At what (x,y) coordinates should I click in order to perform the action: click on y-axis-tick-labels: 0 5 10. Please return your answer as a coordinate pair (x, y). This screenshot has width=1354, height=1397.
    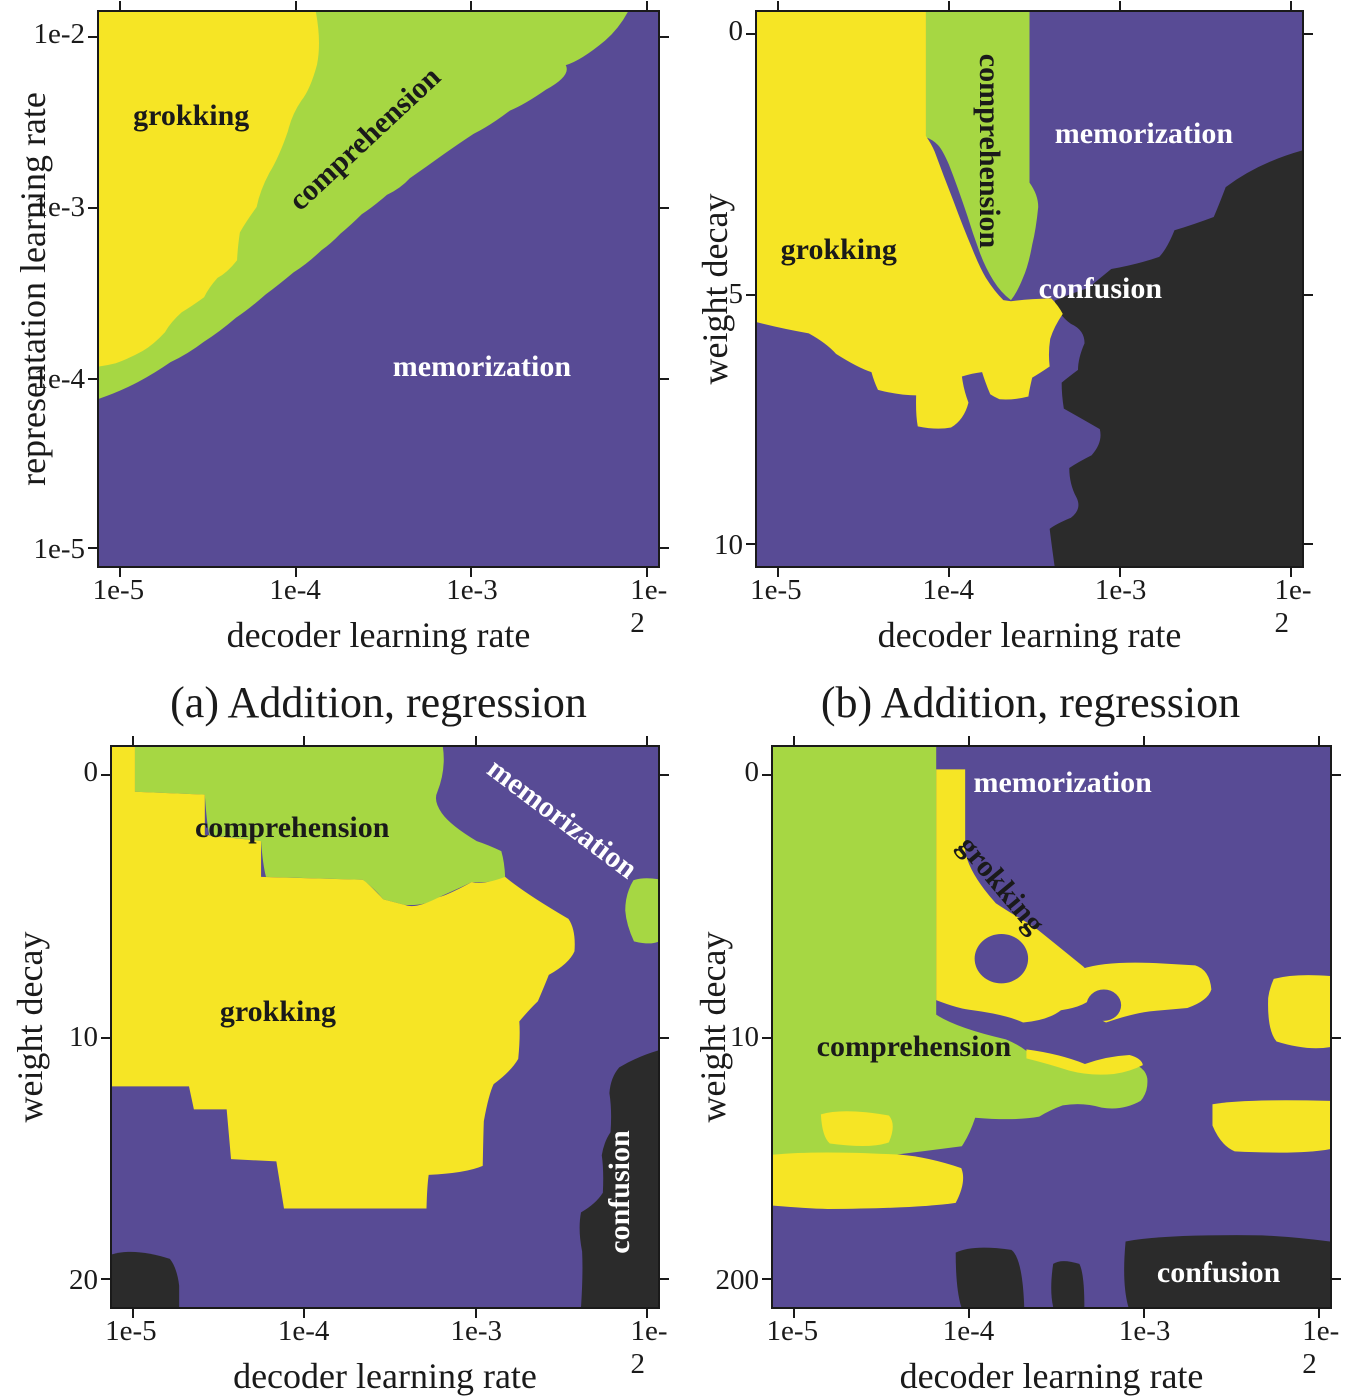
    Looking at the image, I should click on (710, 289).